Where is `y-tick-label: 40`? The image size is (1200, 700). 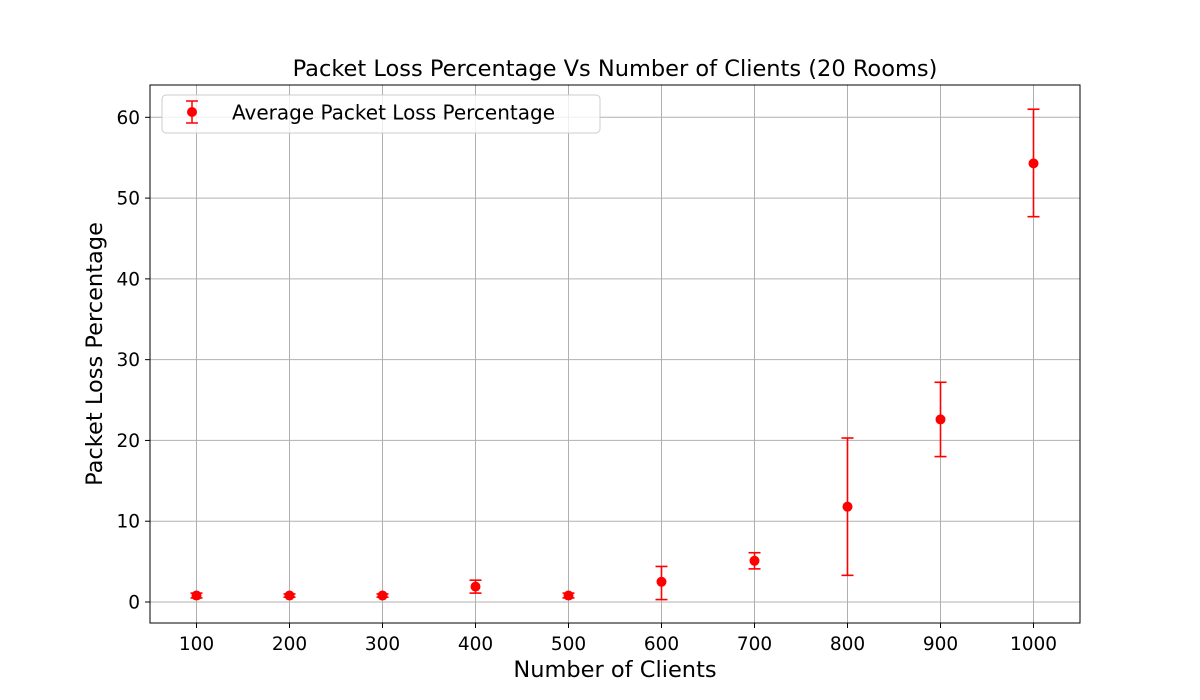 y-tick-label: 40 is located at coordinates (128, 279).